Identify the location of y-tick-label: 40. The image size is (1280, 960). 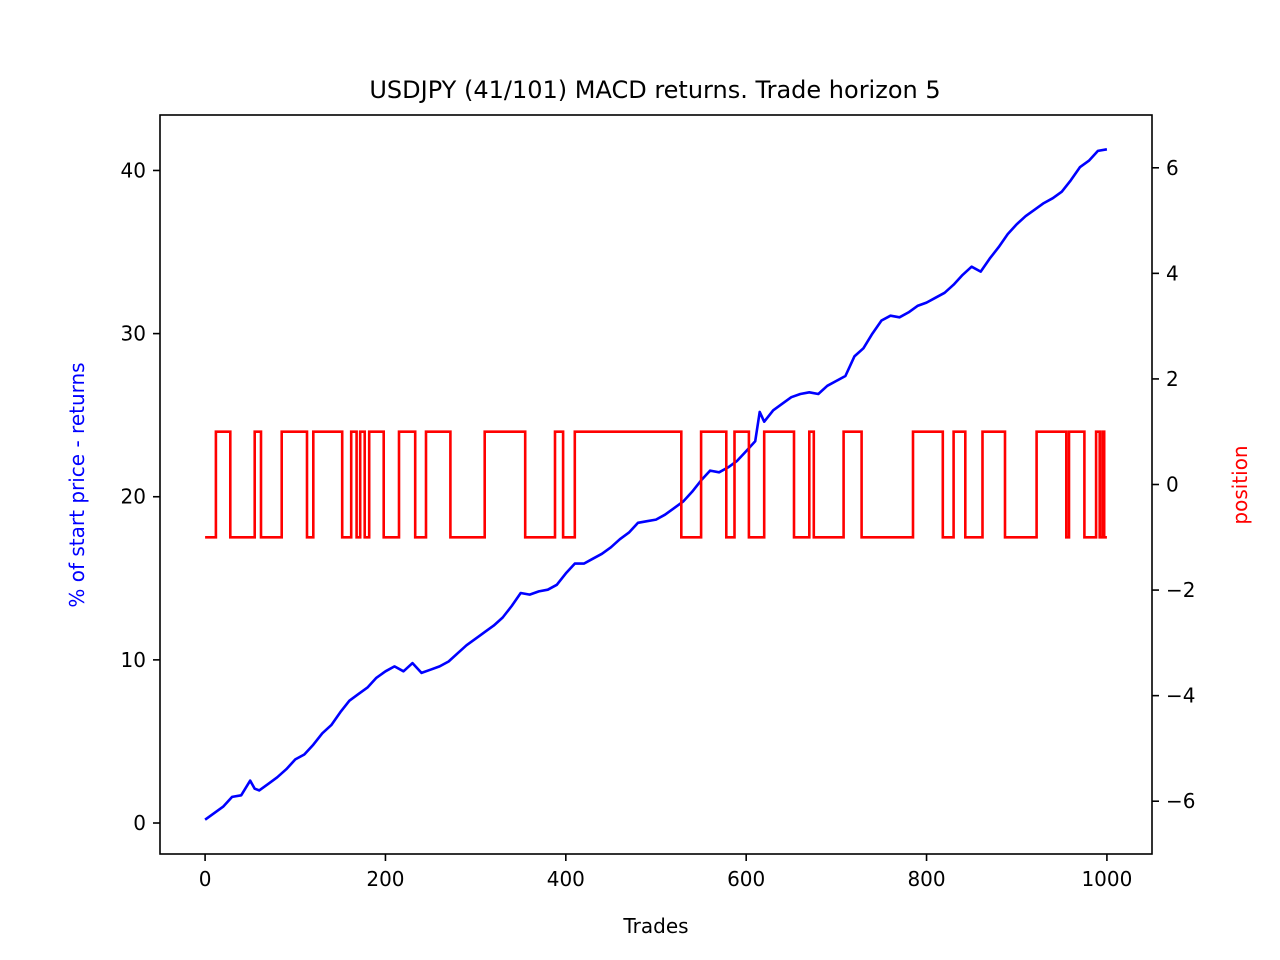
(133, 170).